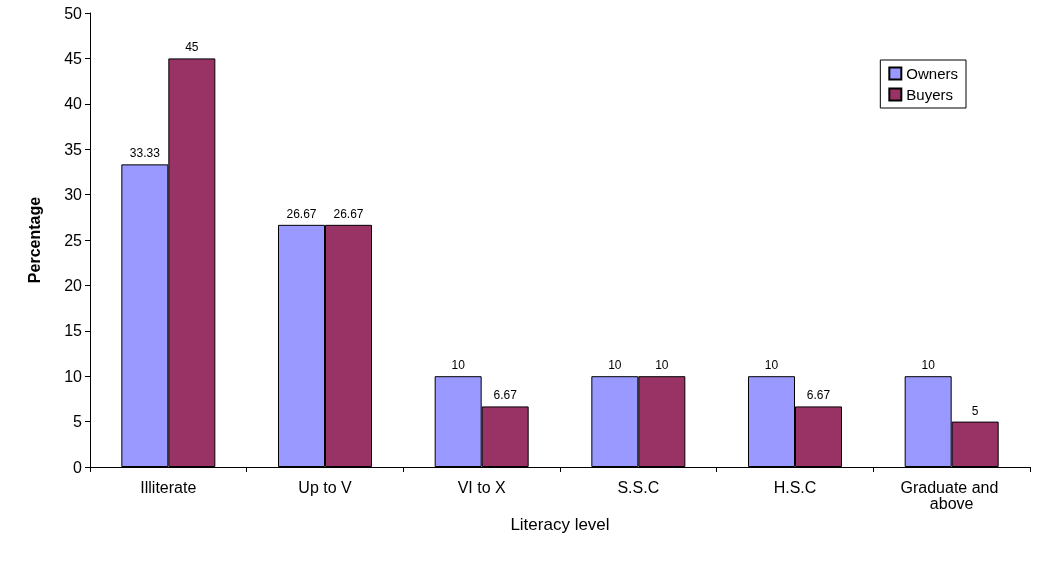 This screenshot has height=575, width=1038. What do you see at coordinates (73, 104) in the screenshot?
I see `y-tick-label: 40` at bounding box center [73, 104].